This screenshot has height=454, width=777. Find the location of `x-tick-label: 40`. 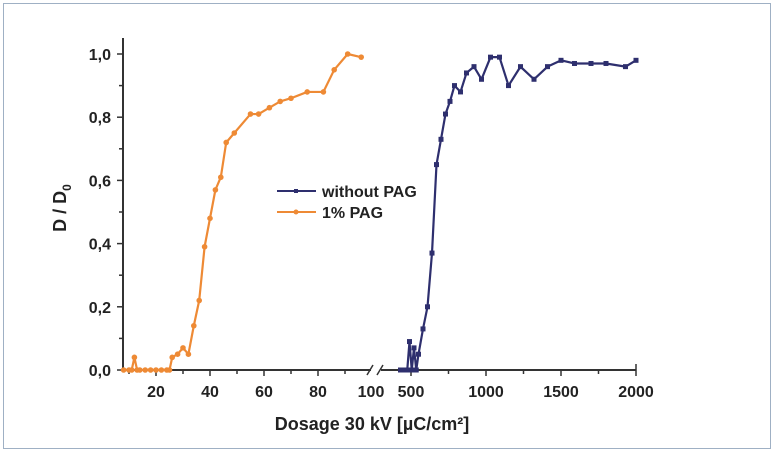

x-tick-label: 40 is located at coordinates (210, 392).